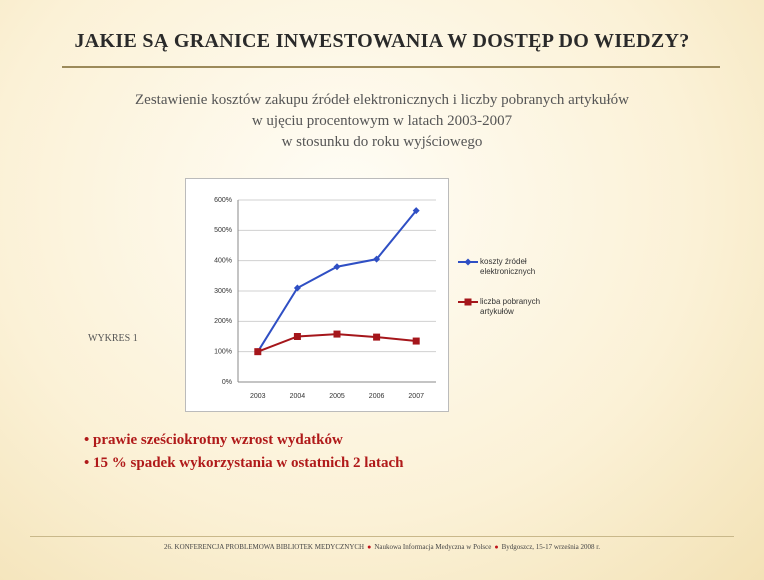 The height and width of the screenshot is (580, 764). Describe the element at coordinates (377, 396) in the screenshot. I see `x-tick-label: 2006` at that location.